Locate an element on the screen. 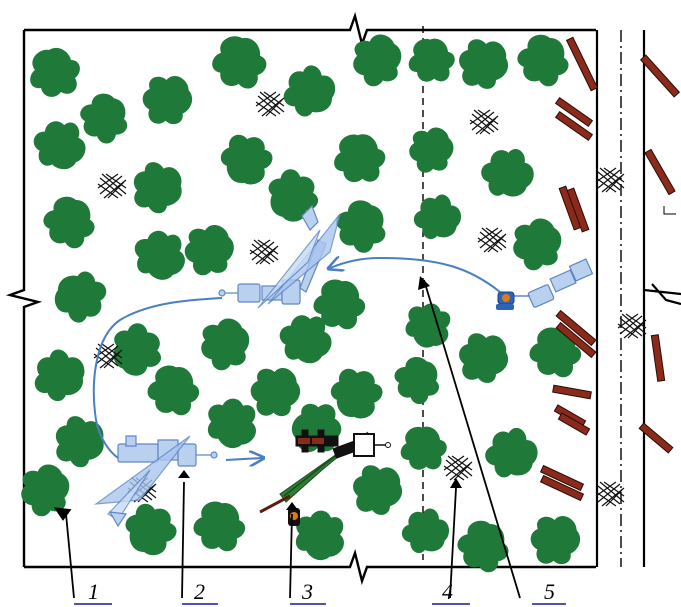 This screenshot has width=681, height=607. label-5: 5 is located at coordinates (549, 591).